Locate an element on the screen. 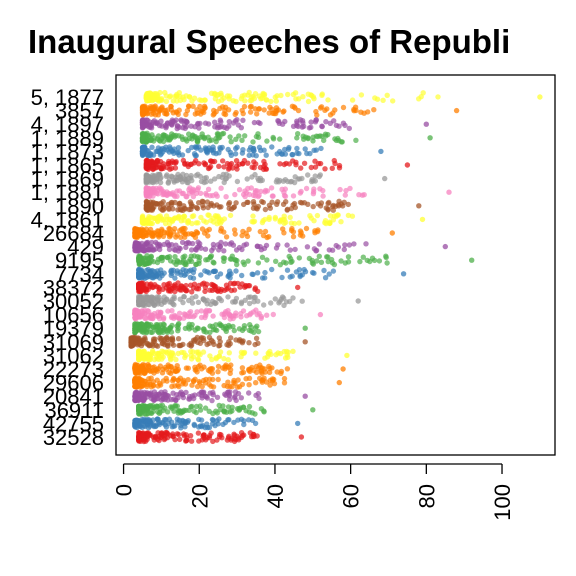  series-row is located at coordinates (216, 423).